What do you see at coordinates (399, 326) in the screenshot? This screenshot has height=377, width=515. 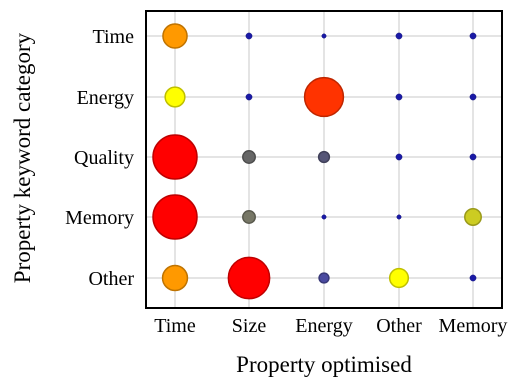 I see `x-tick-label: Other` at bounding box center [399, 326].